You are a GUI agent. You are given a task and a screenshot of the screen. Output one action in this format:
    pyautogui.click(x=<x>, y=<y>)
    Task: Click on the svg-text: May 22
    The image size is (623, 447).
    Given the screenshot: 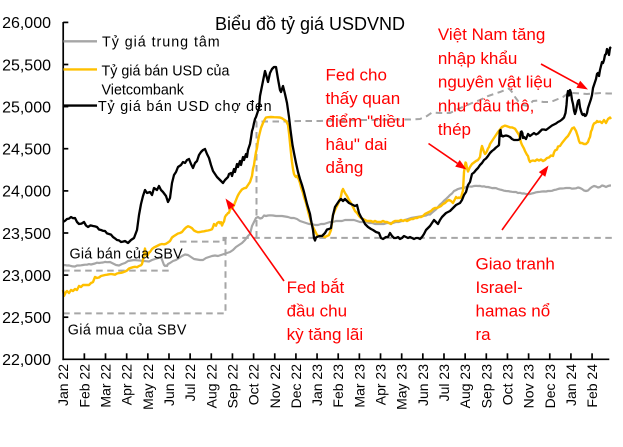 What is the action you would take?
    pyautogui.click(x=148, y=387)
    